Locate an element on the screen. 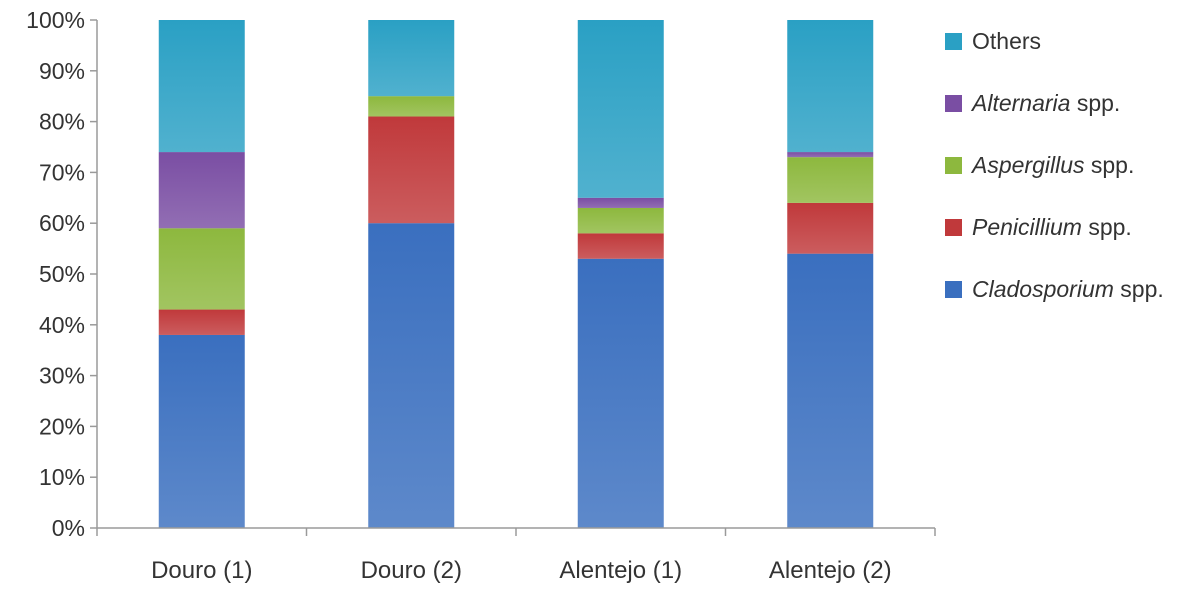 This screenshot has width=1200, height=604. y-tick-label: 50% is located at coordinates (62, 274).